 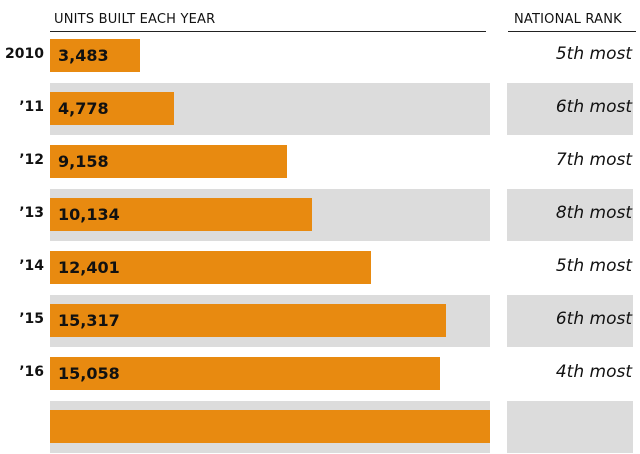 I want to click on bar-value-label: 9,158, so click(x=83, y=161).